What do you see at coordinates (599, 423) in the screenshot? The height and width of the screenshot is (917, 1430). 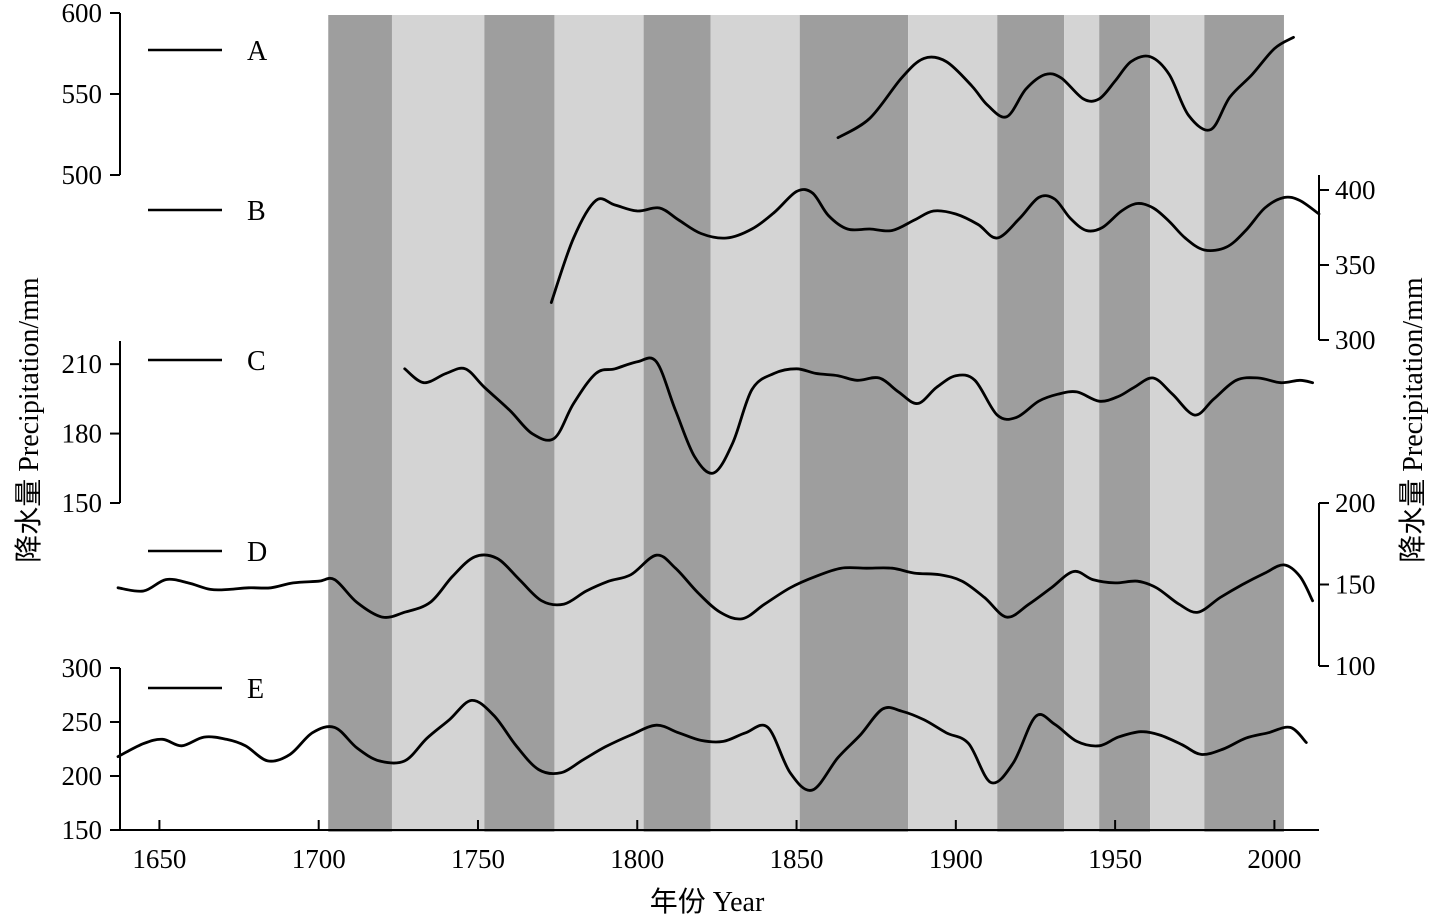 I see `band-4-light` at bounding box center [599, 423].